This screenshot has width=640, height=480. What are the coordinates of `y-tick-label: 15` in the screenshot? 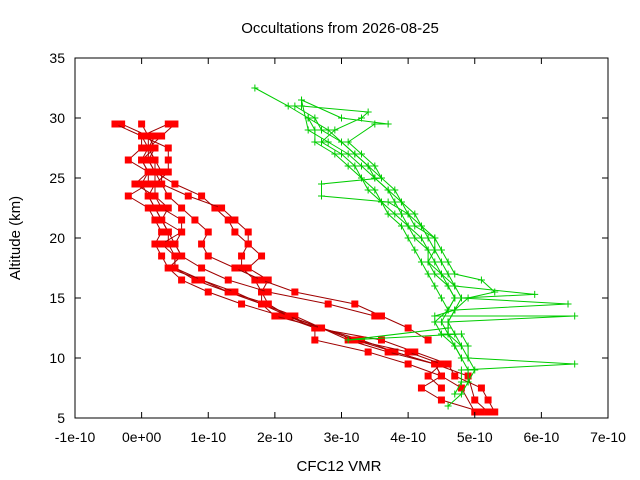 It's located at (57, 298).